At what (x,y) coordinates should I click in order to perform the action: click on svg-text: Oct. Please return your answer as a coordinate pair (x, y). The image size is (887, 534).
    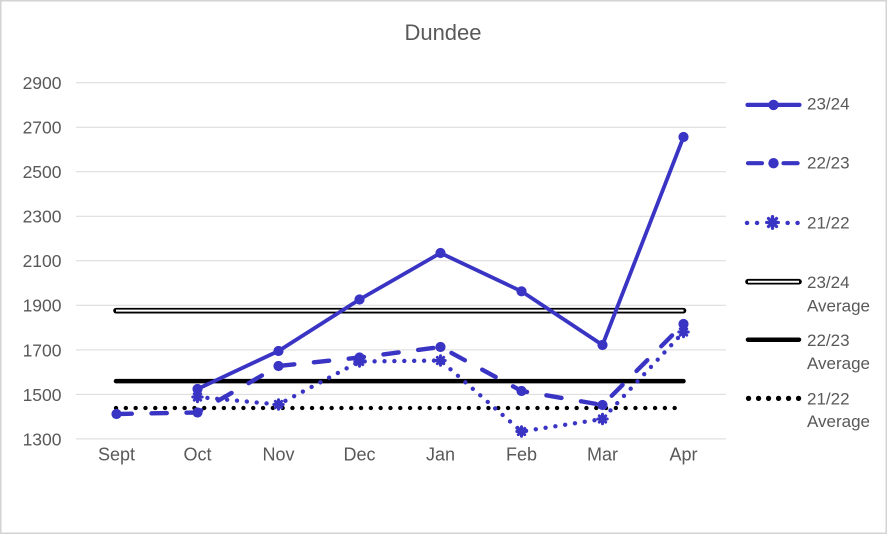
    Looking at the image, I should click on (197, 455).